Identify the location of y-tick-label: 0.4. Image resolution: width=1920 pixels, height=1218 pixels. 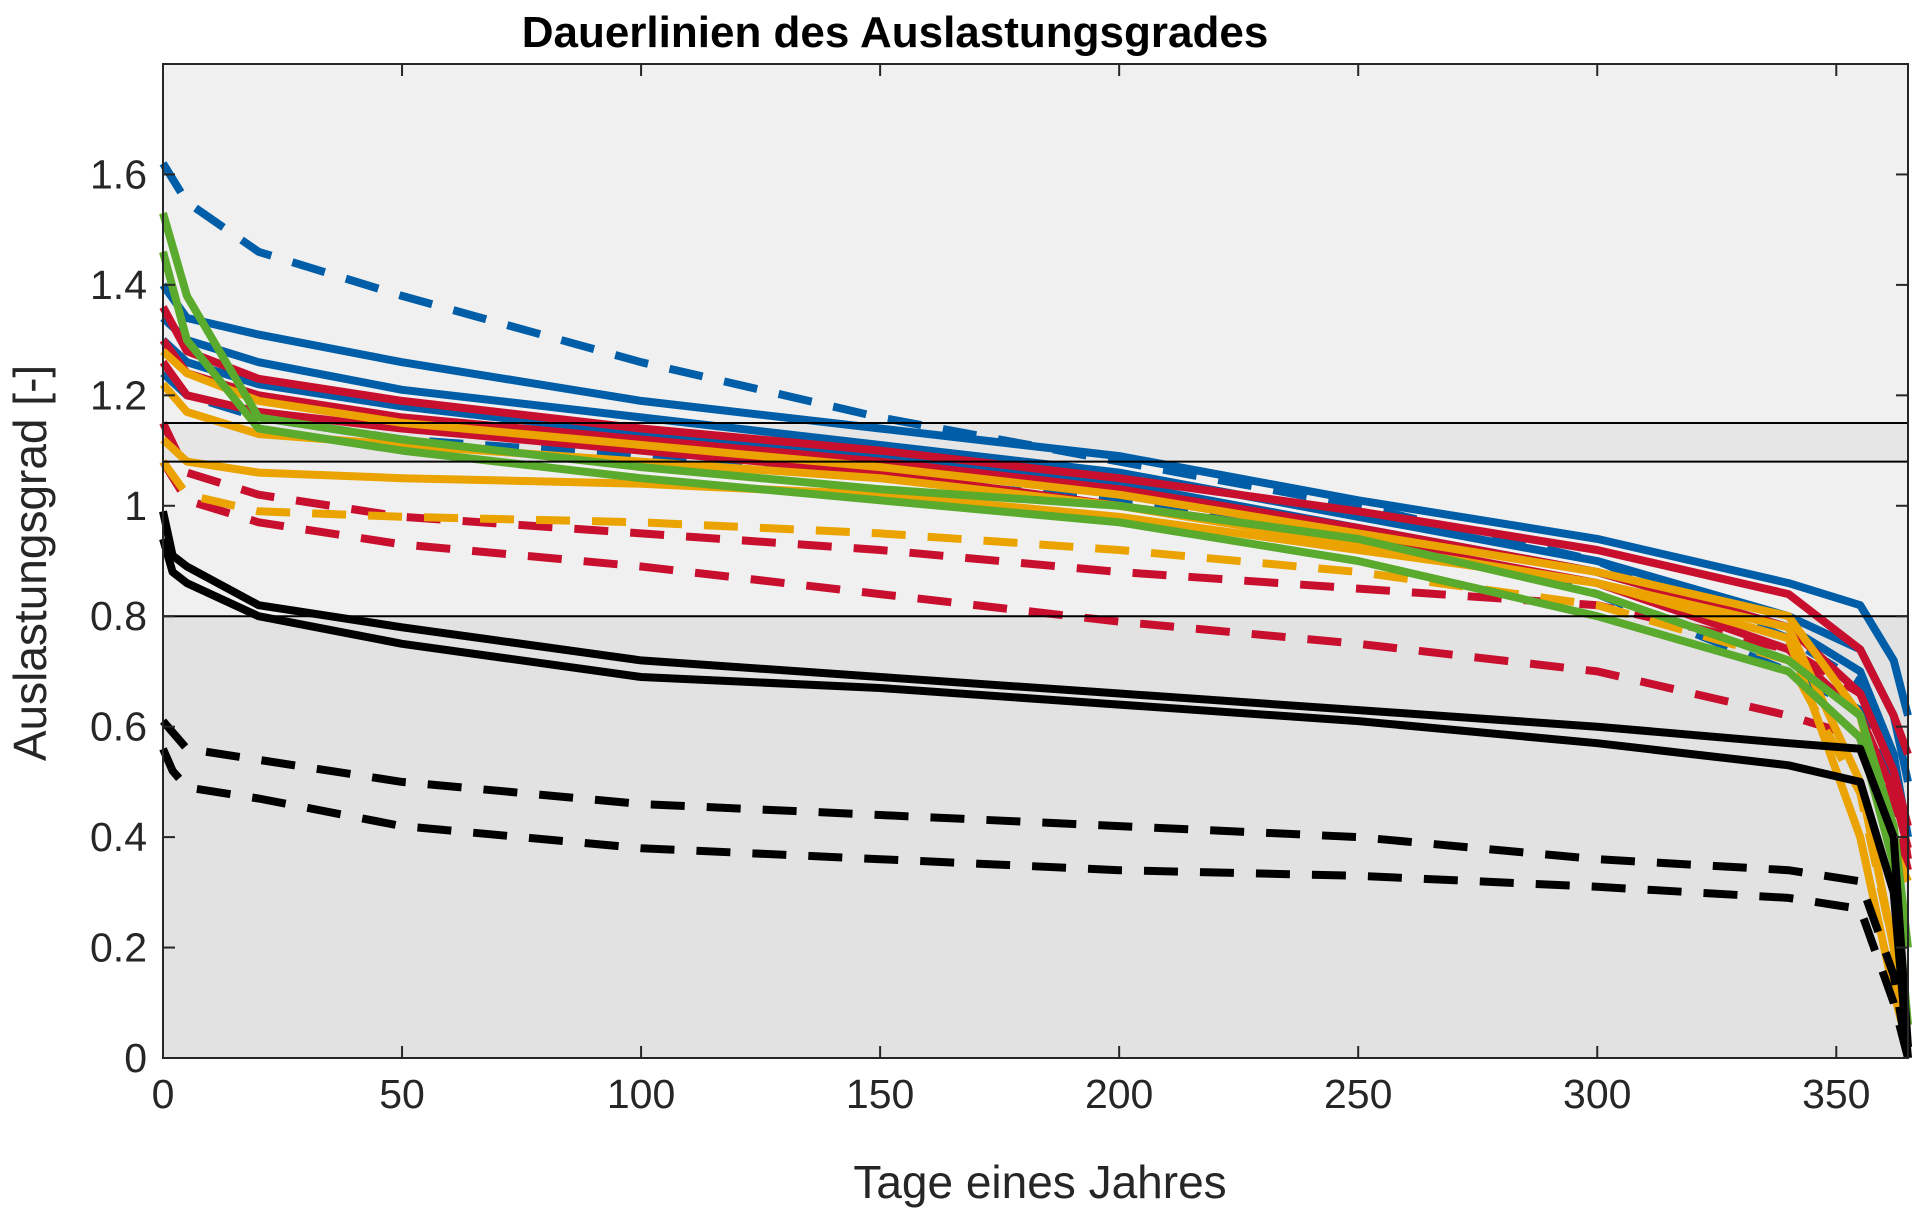
(118, 837).